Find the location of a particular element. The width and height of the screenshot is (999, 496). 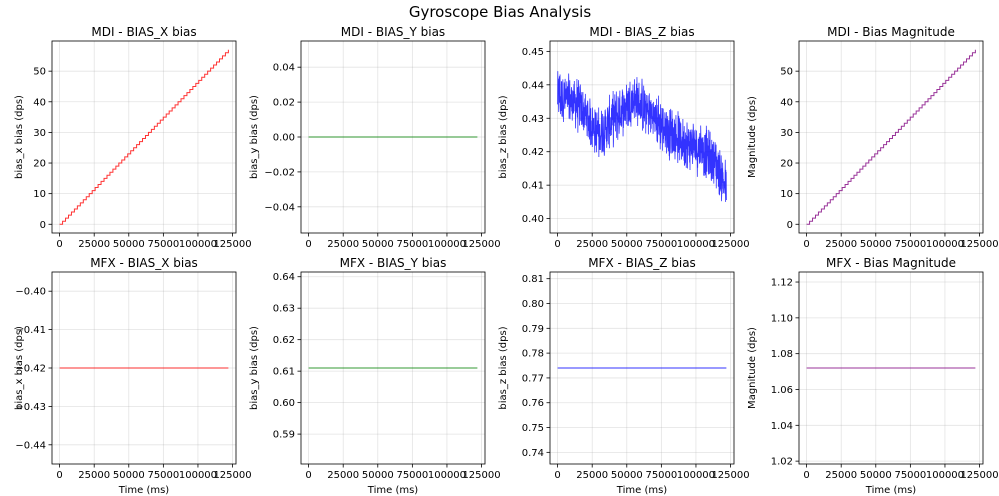

y-tick-label: 0.81 is located at coordinates (533, 279).